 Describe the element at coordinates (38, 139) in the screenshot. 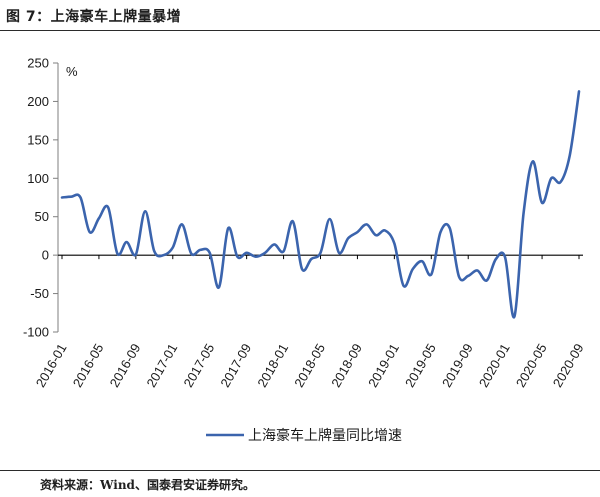

I see `y-tick-label: 150` at that location.